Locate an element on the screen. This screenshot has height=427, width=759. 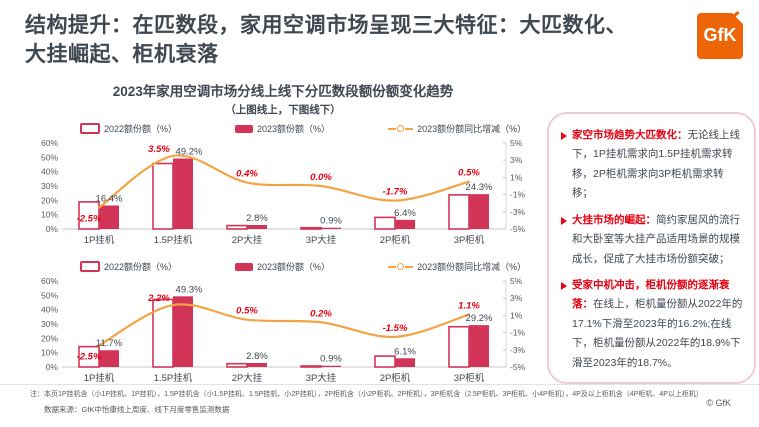
category-label: 3P柜机 is located at coordinates (469, 378).